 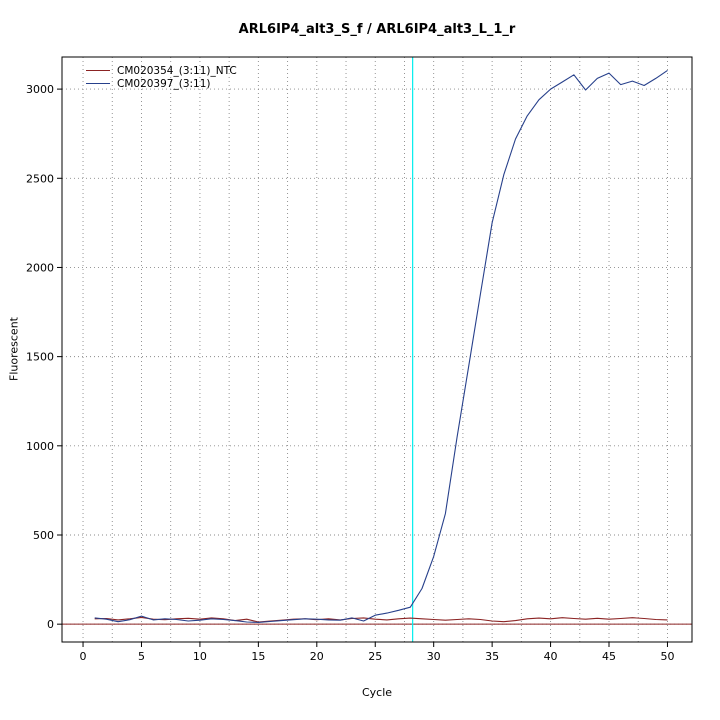 I want to click on x-axis-ticks: 0 5 10 15 20 25 30 35 40 45 50, so click(x=377, y=652).